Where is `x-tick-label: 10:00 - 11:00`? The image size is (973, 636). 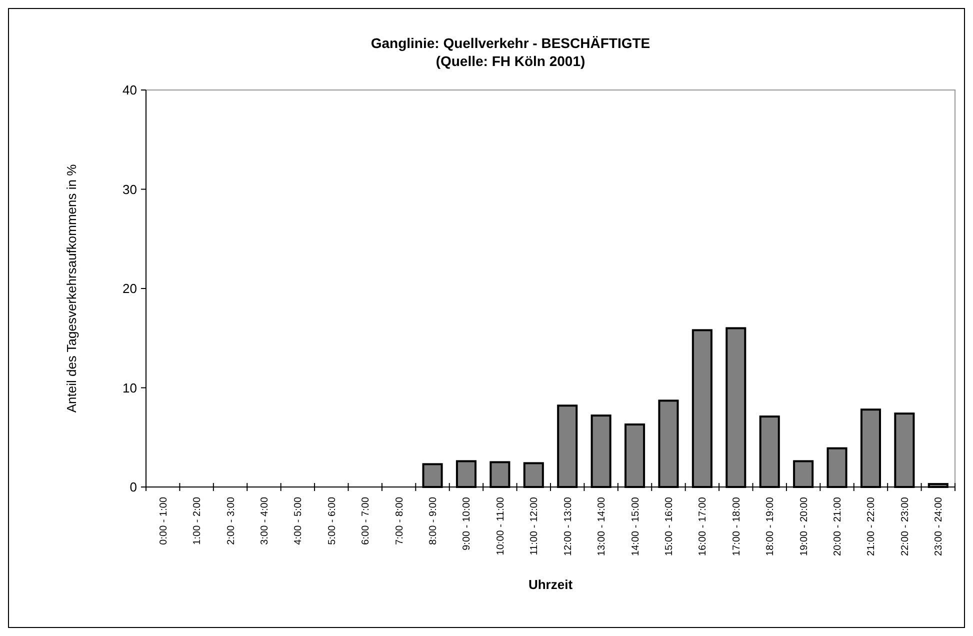 x-tick-label: 10:00 - 11:00 is located at coordinates (500, 526).